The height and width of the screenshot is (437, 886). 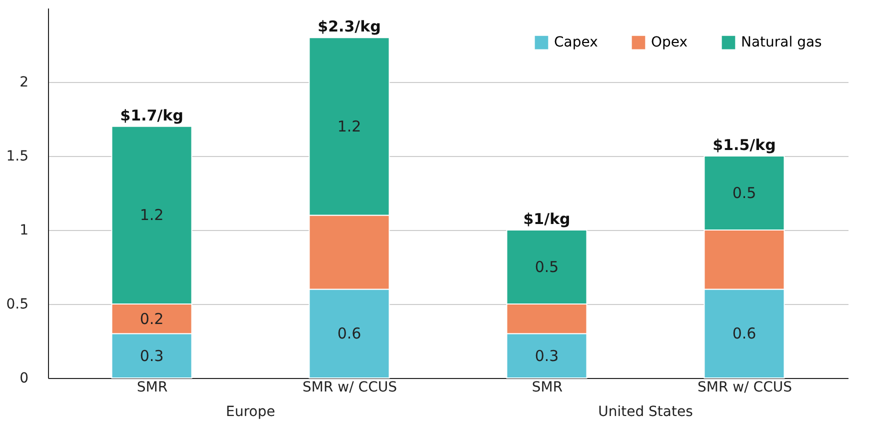 I want to click on text: Europe, so click(x=251, y=412).